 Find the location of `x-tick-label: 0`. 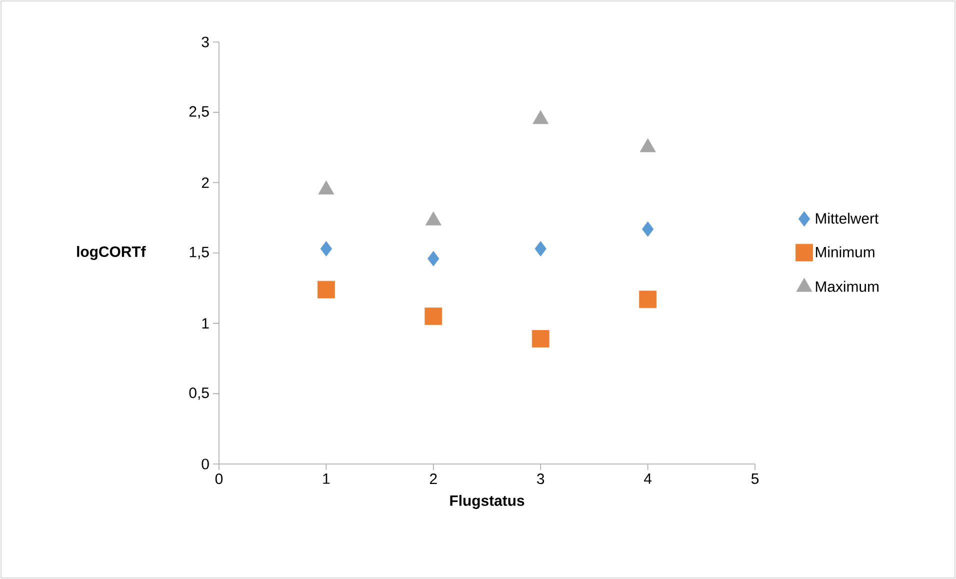

x-tick-label: 0 is located at coordinates (219, 479).